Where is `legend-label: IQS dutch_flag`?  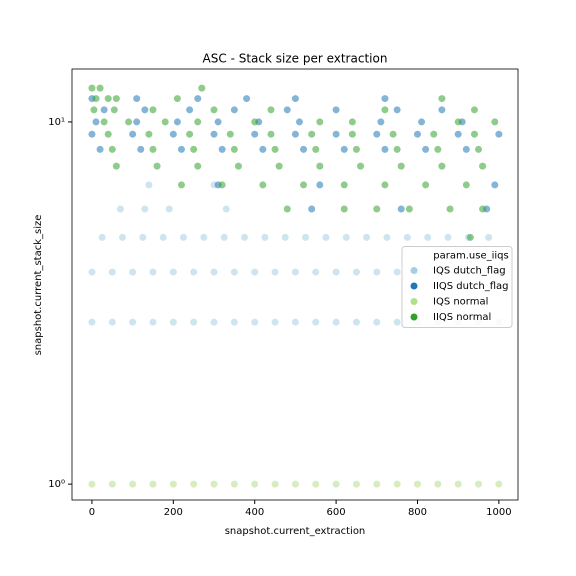
legend-label: IQS dutch_flag is located at coordinates (469, 271).